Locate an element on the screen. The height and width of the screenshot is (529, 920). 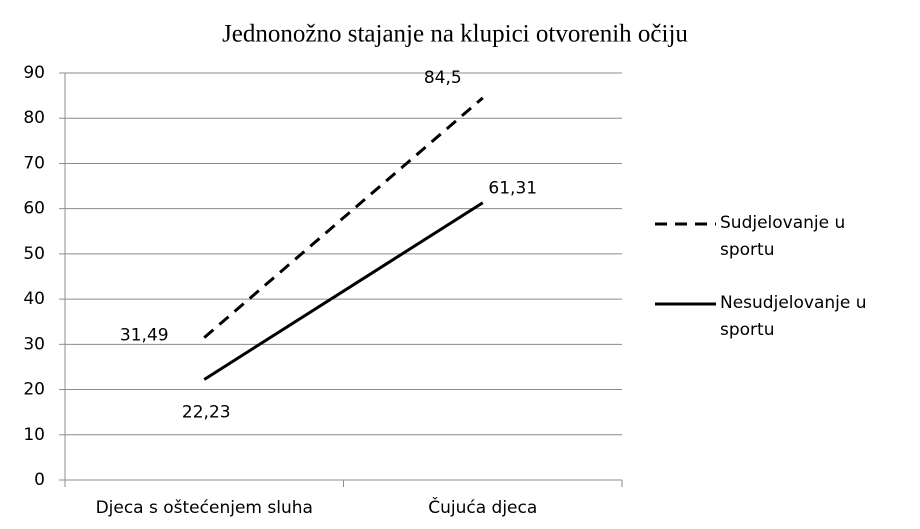
data-label: 31,49 is located at coordinates (144, 336).